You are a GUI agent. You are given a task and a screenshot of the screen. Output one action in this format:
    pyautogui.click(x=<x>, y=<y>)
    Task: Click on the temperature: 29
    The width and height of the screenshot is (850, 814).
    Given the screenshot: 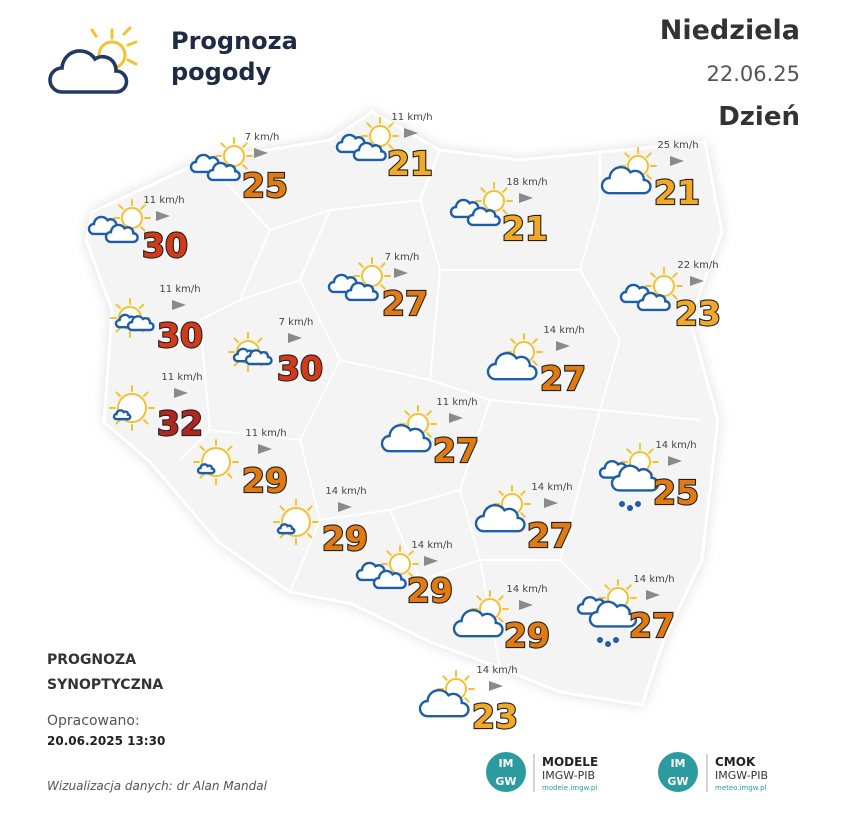 What is the action you would take?
    pyautogui.click(x=345, y=538)
    